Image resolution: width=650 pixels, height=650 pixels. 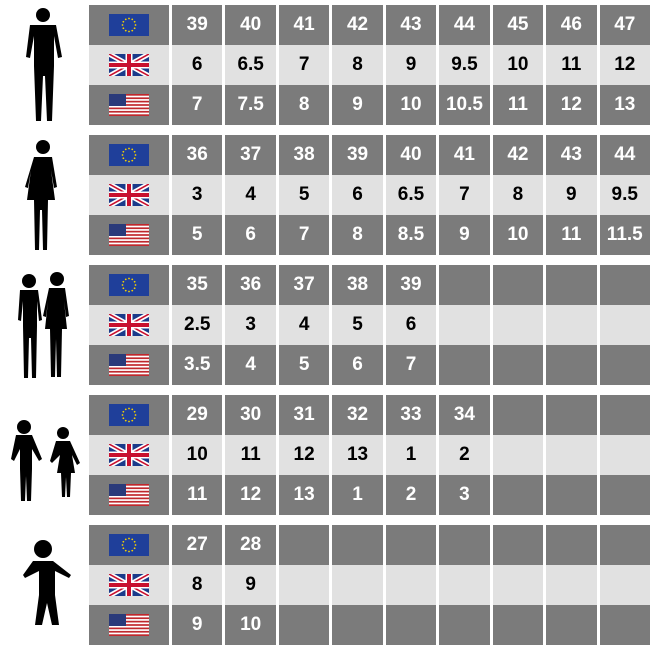 I want to click on eu-size-row: 36 37 38 39 40 41 42 43 44, so click(x=369, y=155).